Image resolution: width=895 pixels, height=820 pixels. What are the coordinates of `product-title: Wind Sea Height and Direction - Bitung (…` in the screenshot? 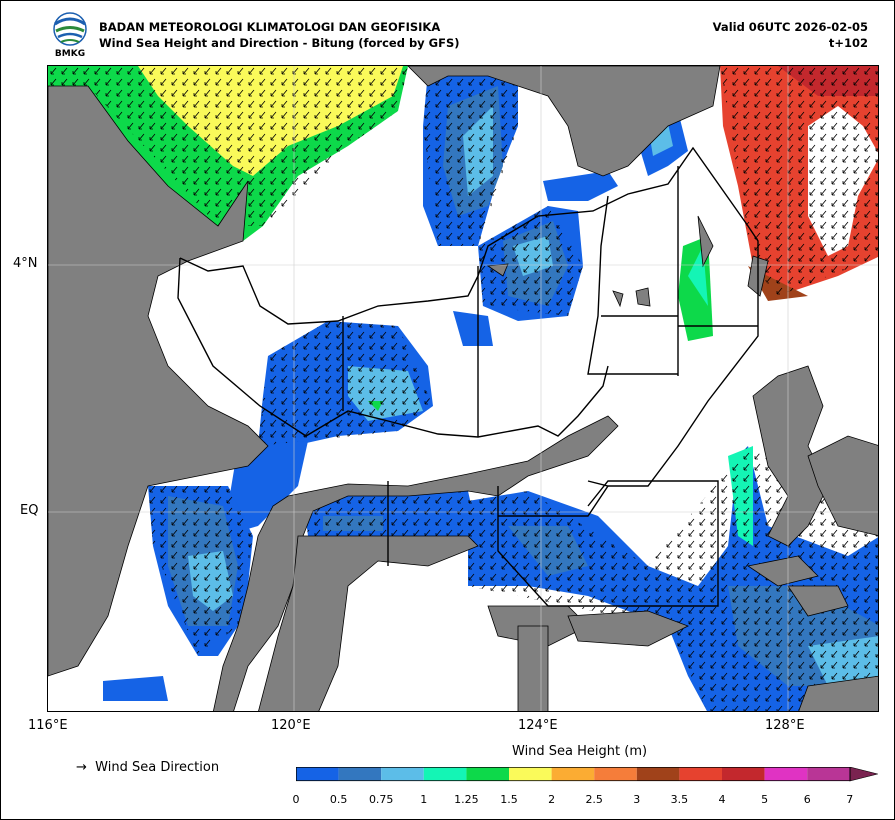 It's located at (279, 43).